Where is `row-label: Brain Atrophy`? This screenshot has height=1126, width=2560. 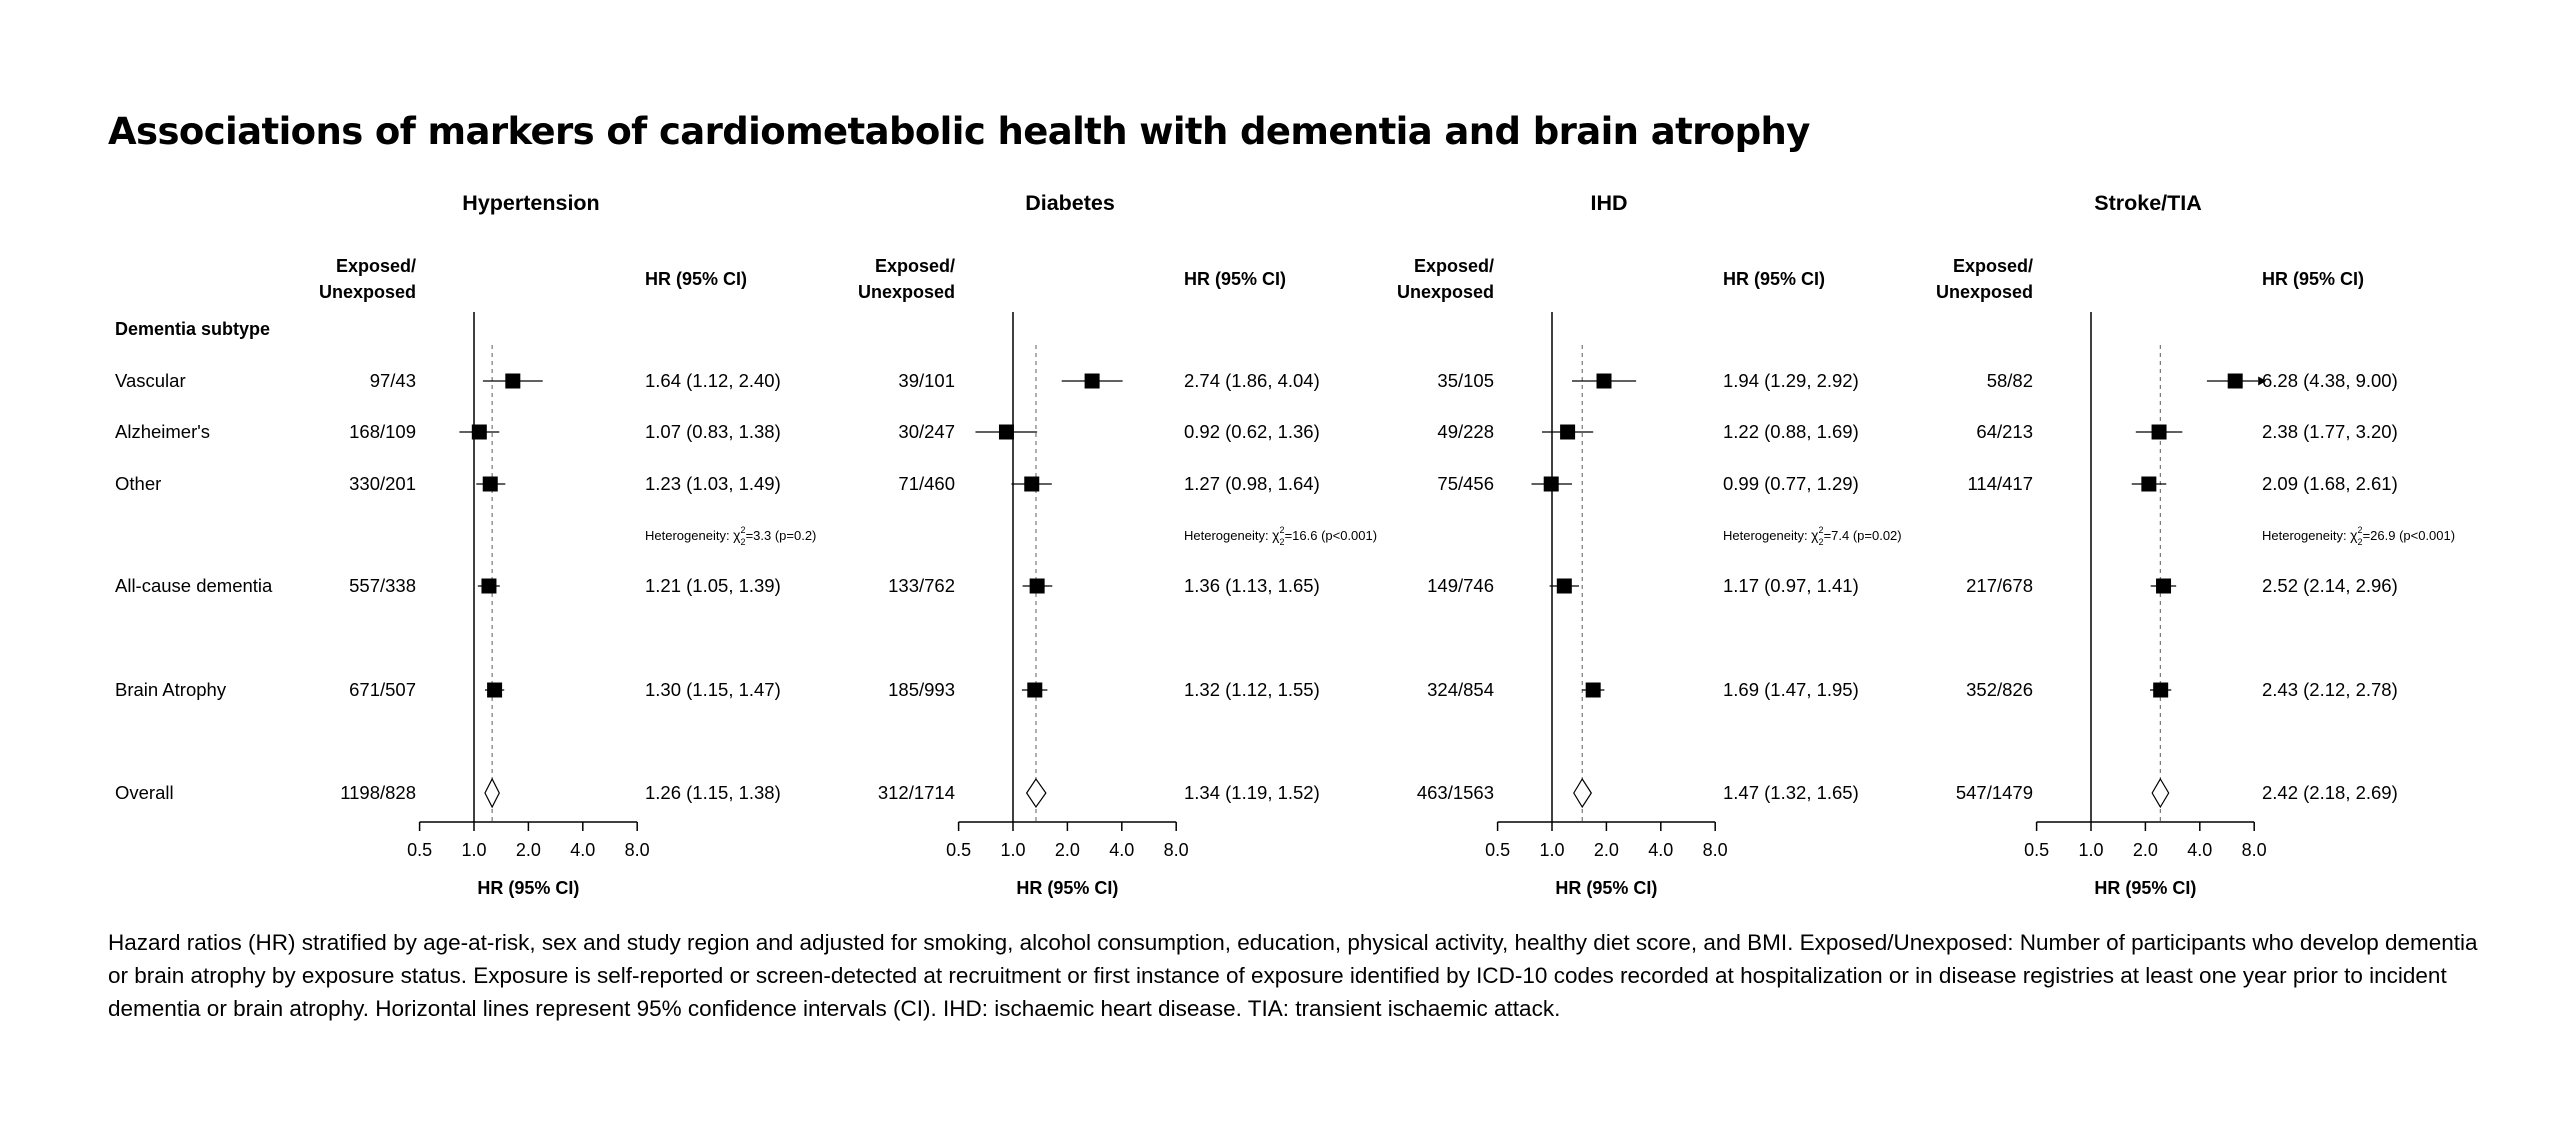
row-label: Brain Atrophy is located at coordinates (171, 689).